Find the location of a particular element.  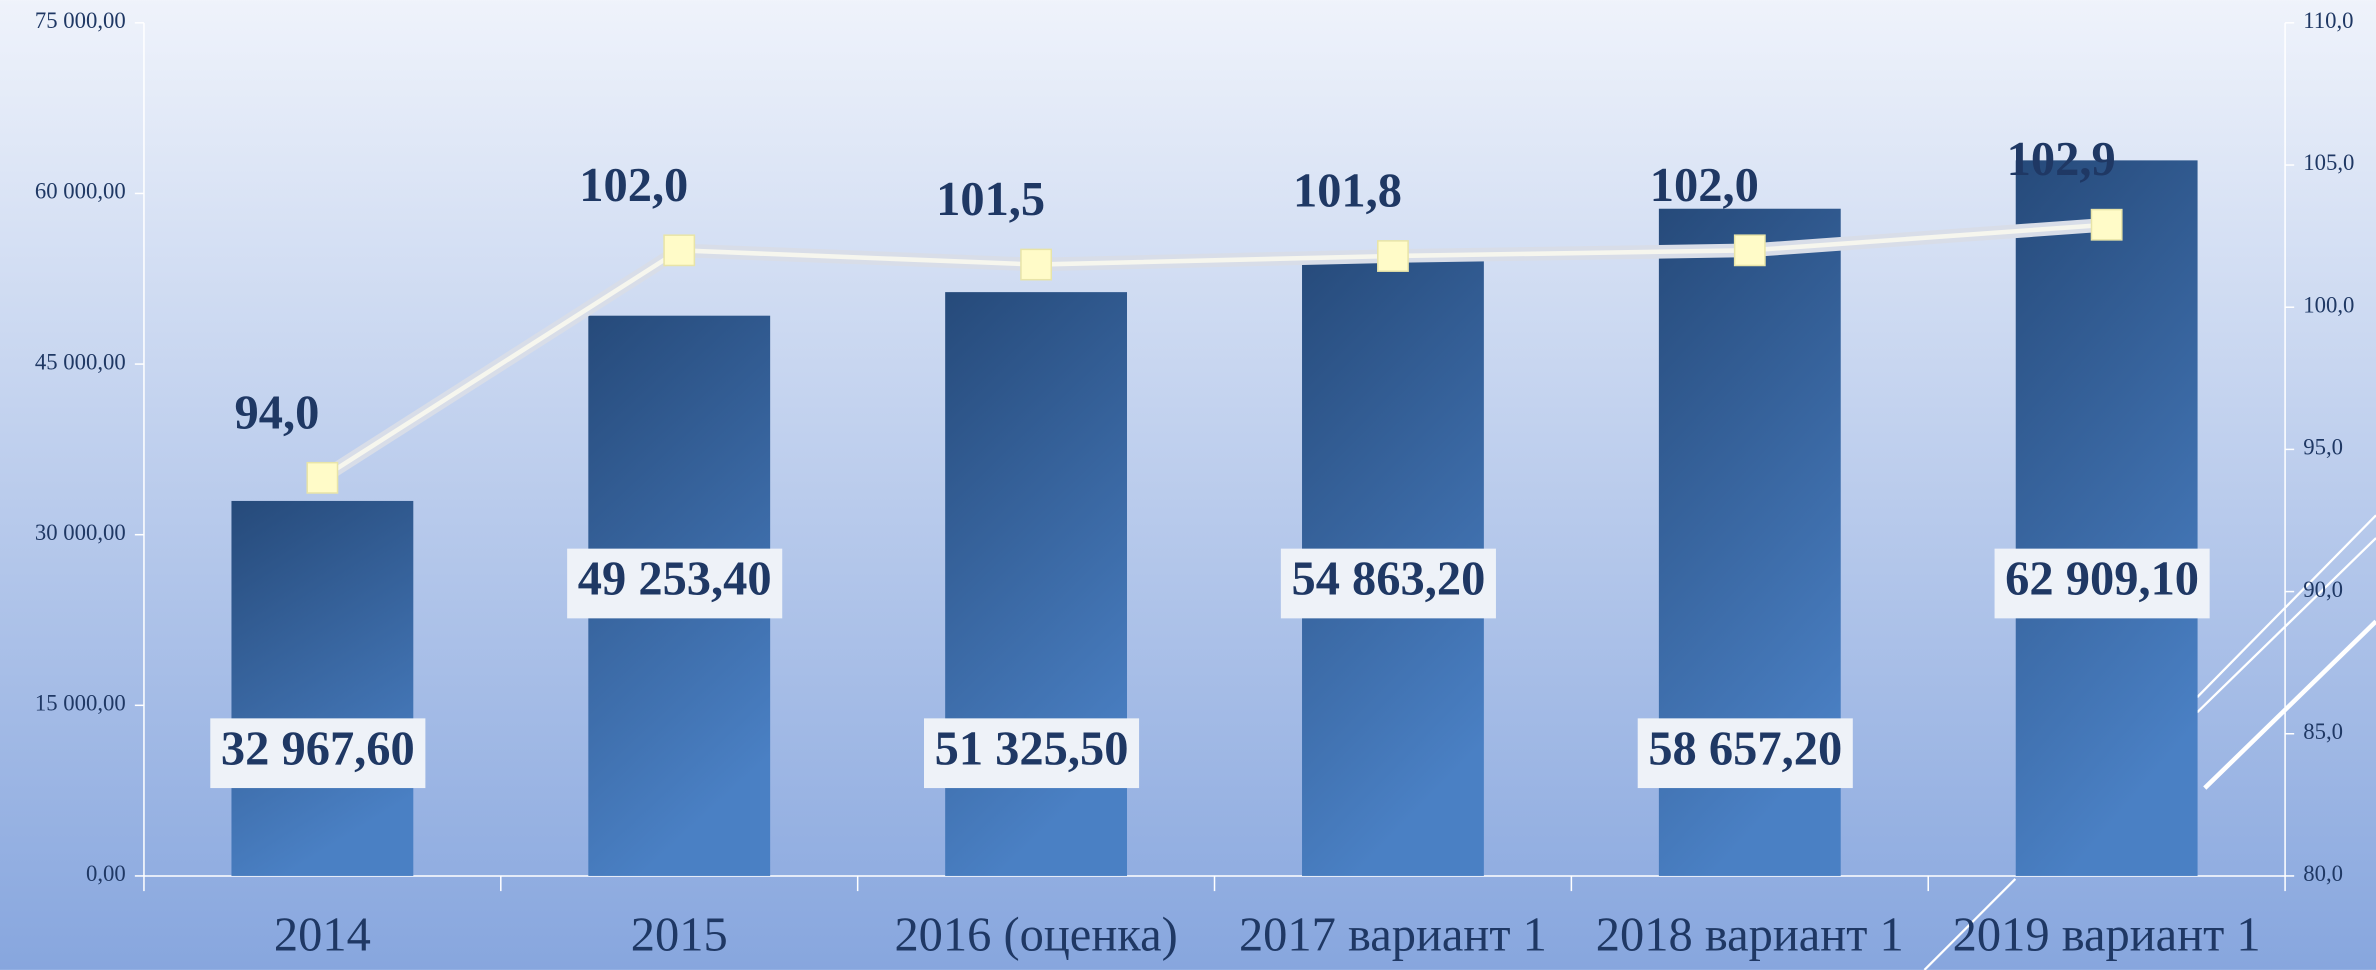

data-label: 54 863,20 is located at coordinates (1388, 583).